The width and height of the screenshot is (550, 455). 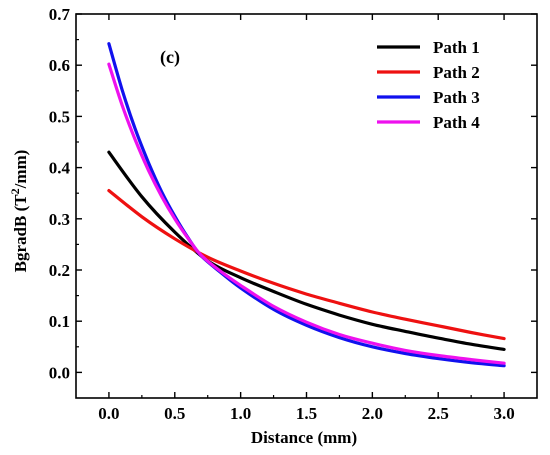 I want to click on x-tick-label: 0.0, so click(x=108, y=413).